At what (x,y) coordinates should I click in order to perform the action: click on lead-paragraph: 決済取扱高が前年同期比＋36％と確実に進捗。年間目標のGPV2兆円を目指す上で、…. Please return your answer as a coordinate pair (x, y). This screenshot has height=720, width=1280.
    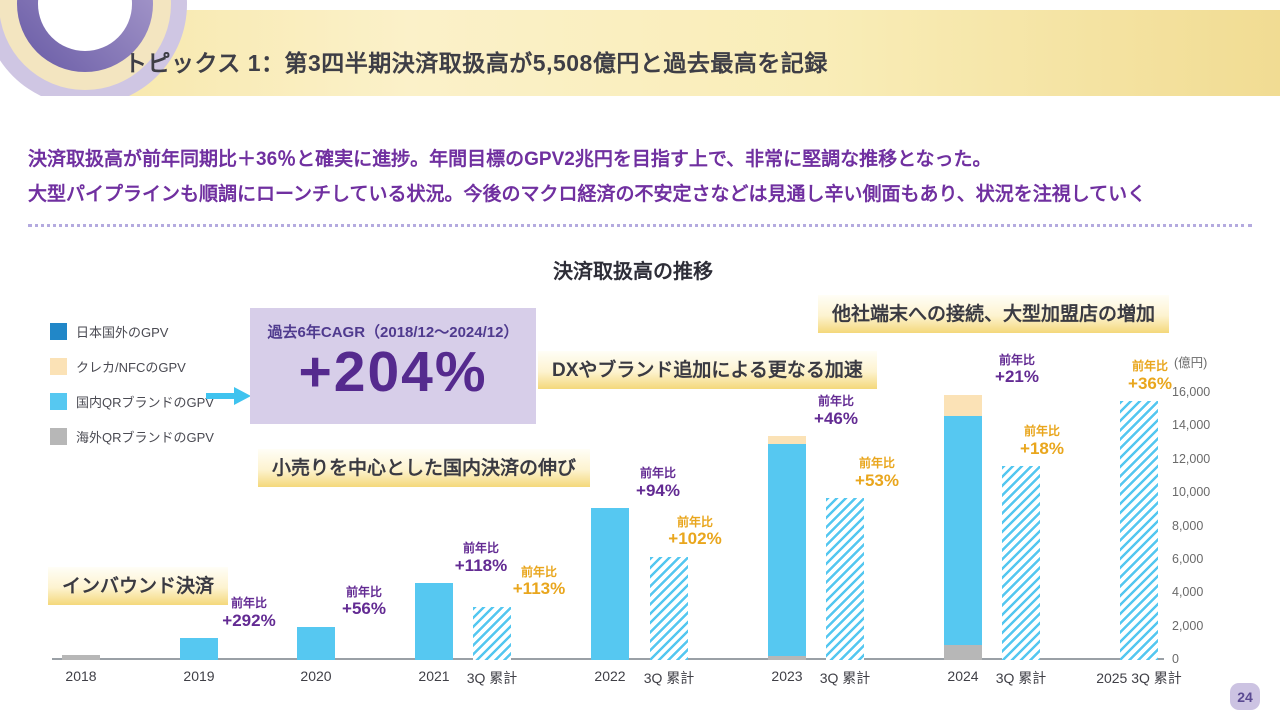
    Looking at the image, I should click on (587, 177).